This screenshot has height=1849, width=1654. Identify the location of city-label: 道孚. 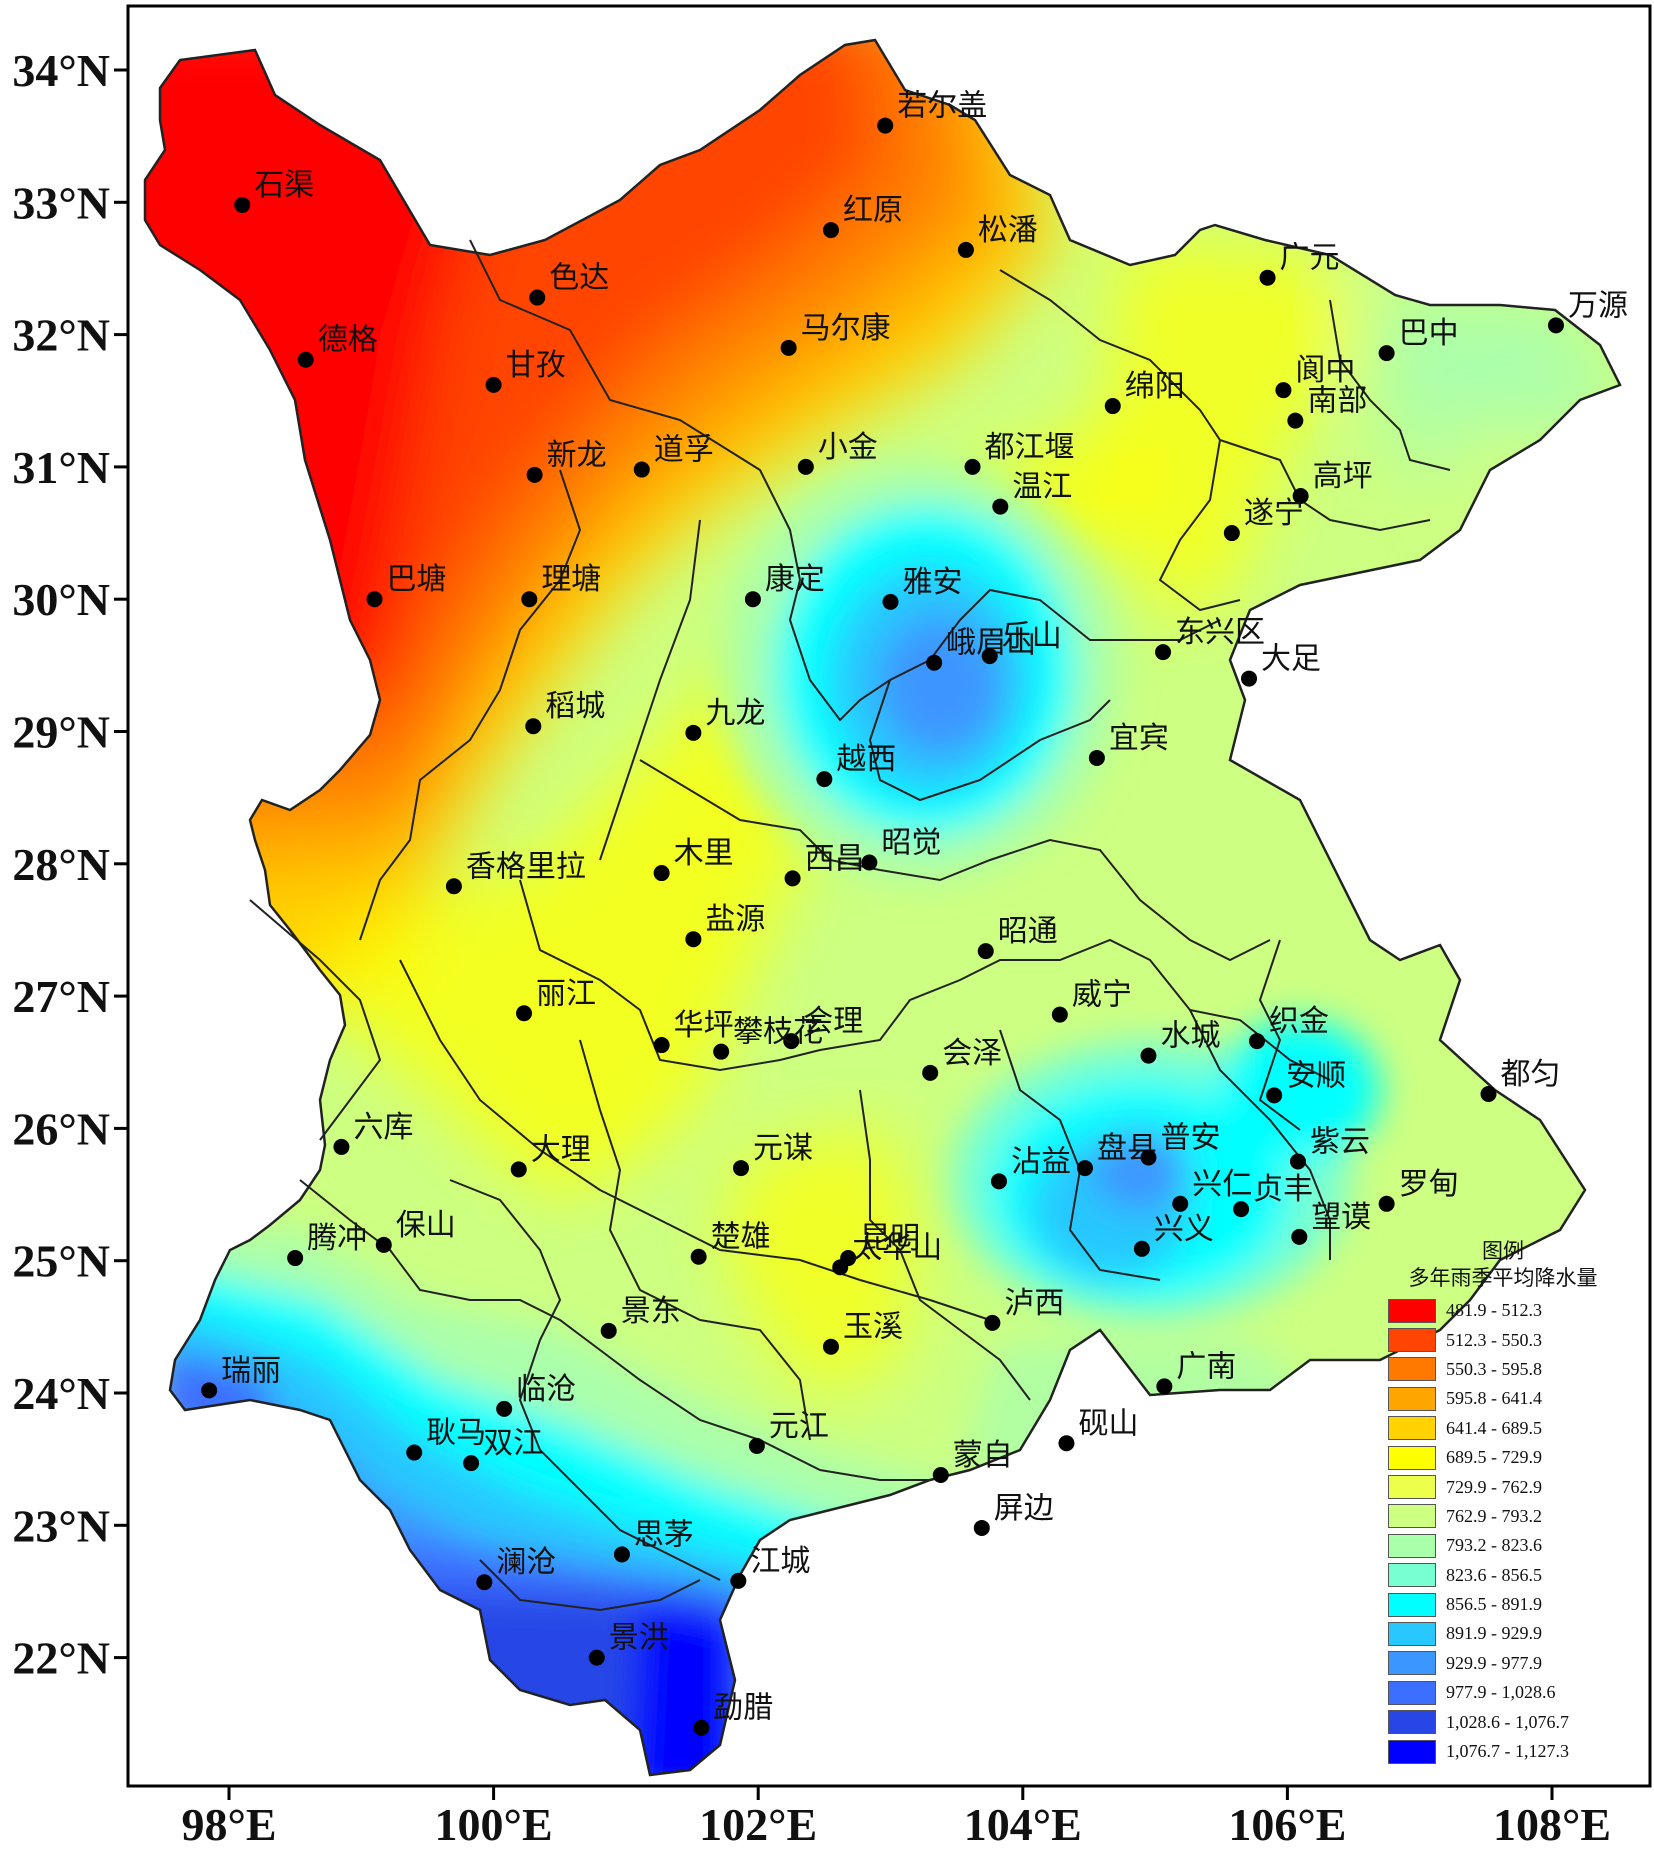
(684, 450).